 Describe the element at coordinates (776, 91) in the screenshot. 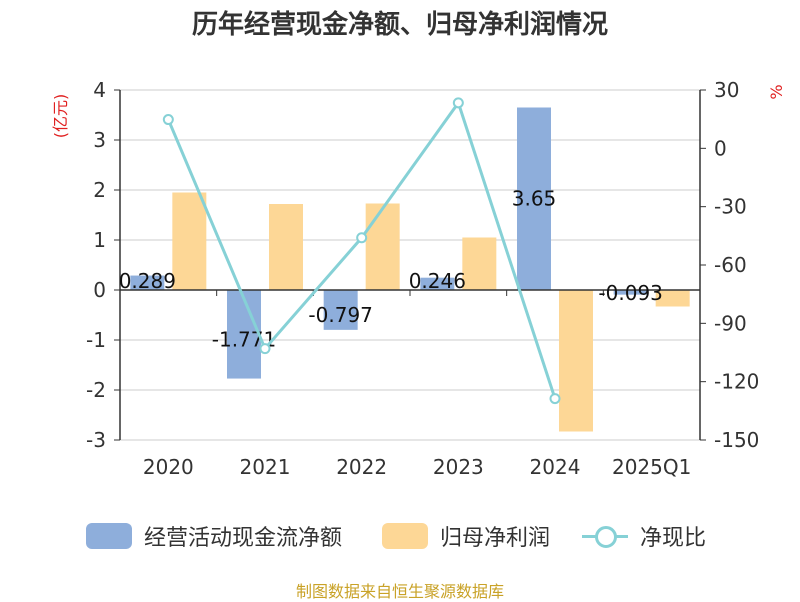

I see `y-axis-label-right: %` at that location.